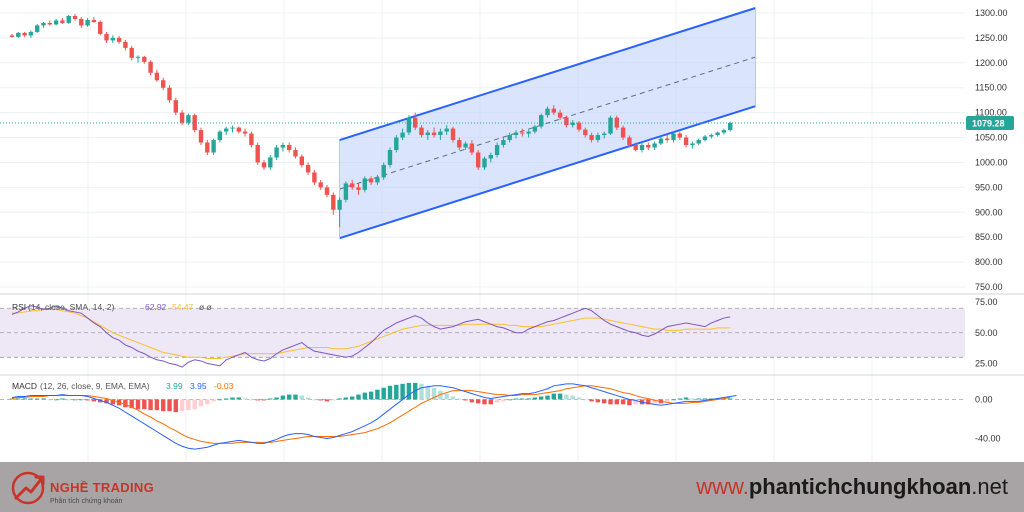  I want to click on price-tick-label: 950.00, so click(989, 187).